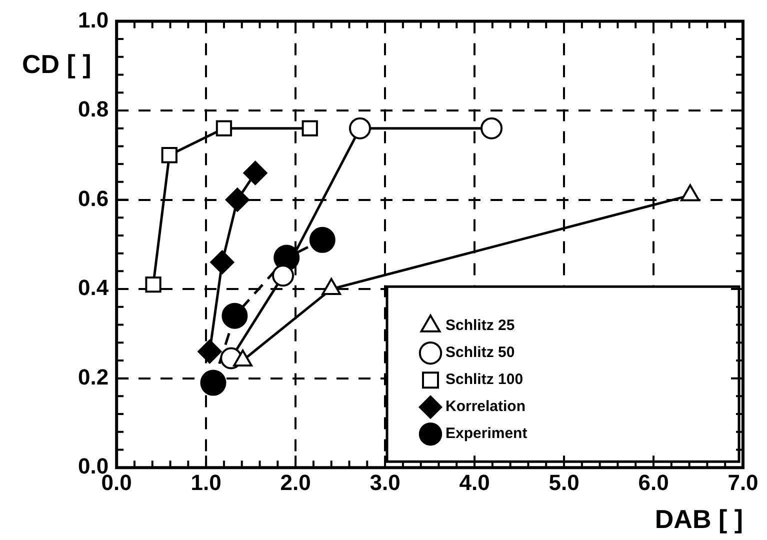  What do you see at coordinates (57, 64) in the screenshot?
I see `y-axis-title: CD [ ]` at bounding box center [57, 64].